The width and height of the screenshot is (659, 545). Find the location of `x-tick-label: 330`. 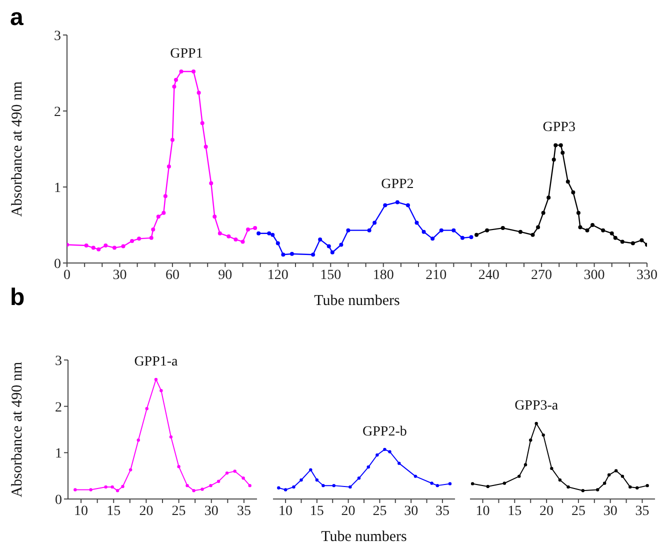

x-tick-label: 330 is located at coordinates (647, 275).